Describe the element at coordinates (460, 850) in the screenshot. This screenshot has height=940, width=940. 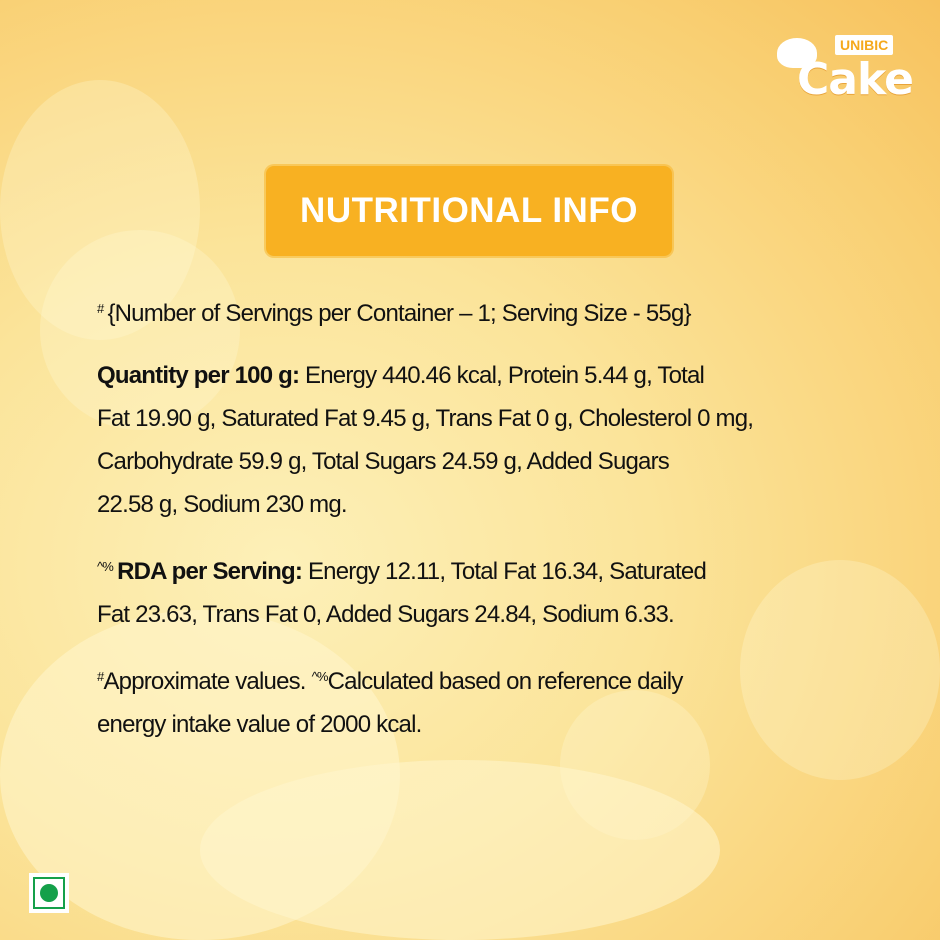
I see `background-cloud` at that location.